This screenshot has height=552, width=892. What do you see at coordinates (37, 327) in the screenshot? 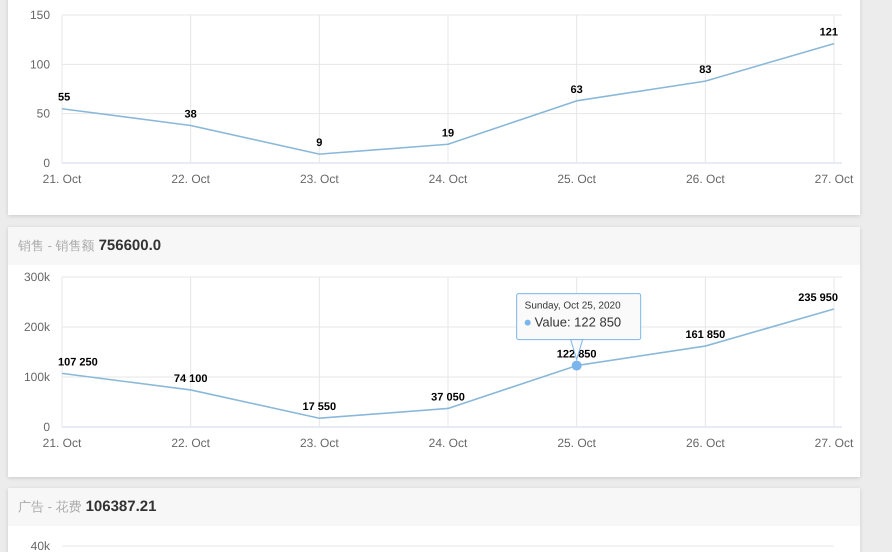
I see `y-tick-label: 200k` at bounding box center [37, 327].